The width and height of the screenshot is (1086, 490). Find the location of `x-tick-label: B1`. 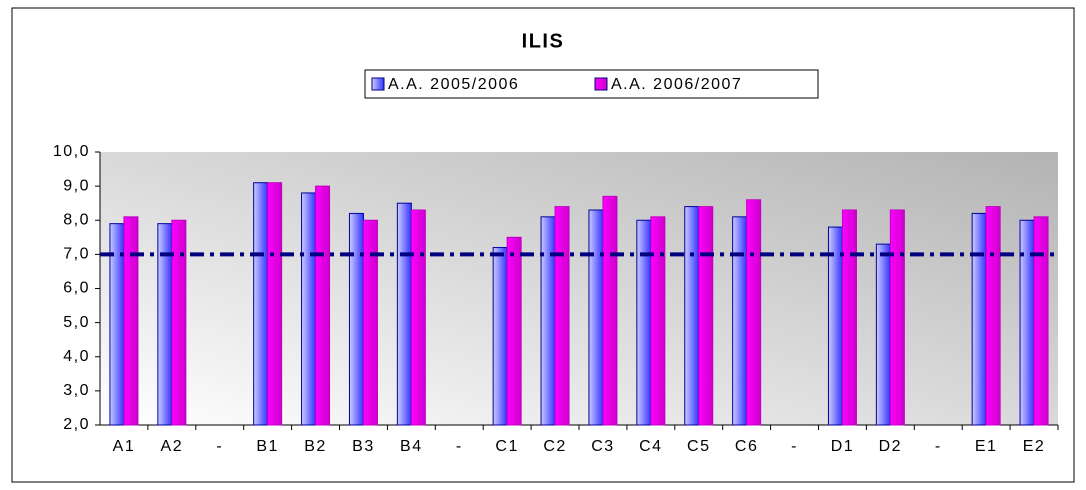

x-tick-label: B1 is located at coordinates (267, 446).